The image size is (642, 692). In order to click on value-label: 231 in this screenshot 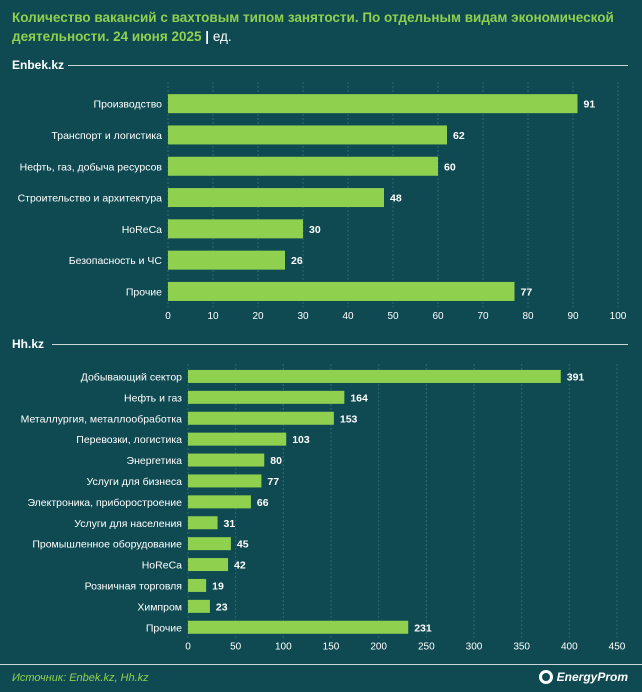, I will do `click(423, 628)`.